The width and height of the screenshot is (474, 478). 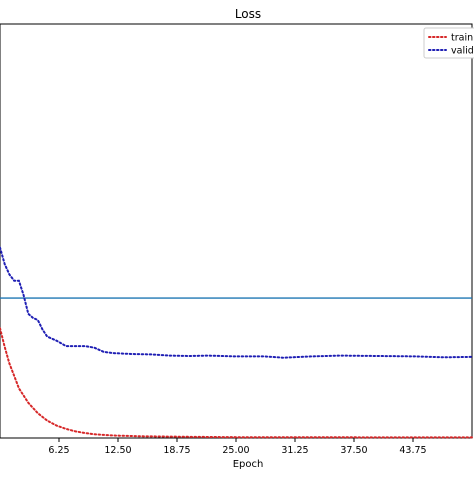 What do you see at coordinates (176, 450) in the screenshot?
I see `x-tick-label: 18.75` at bounding box center [176, 450].